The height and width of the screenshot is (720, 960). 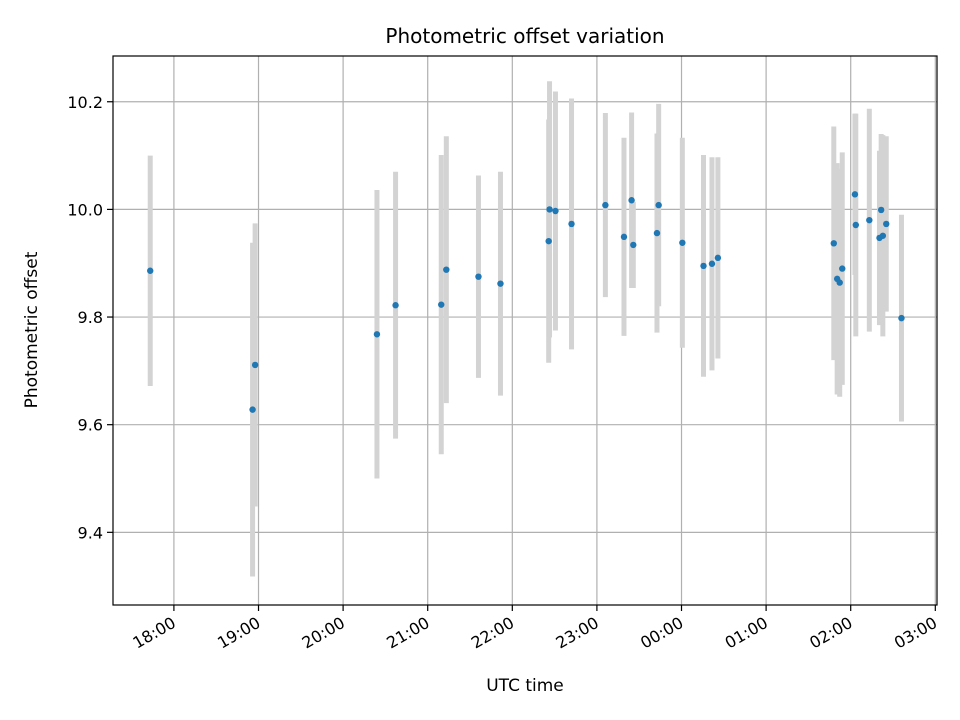 What do you see at coordinates (85, 209) in the screenshot?
I see `y-tick-label: 10.0` at bounding box center [85, 209].